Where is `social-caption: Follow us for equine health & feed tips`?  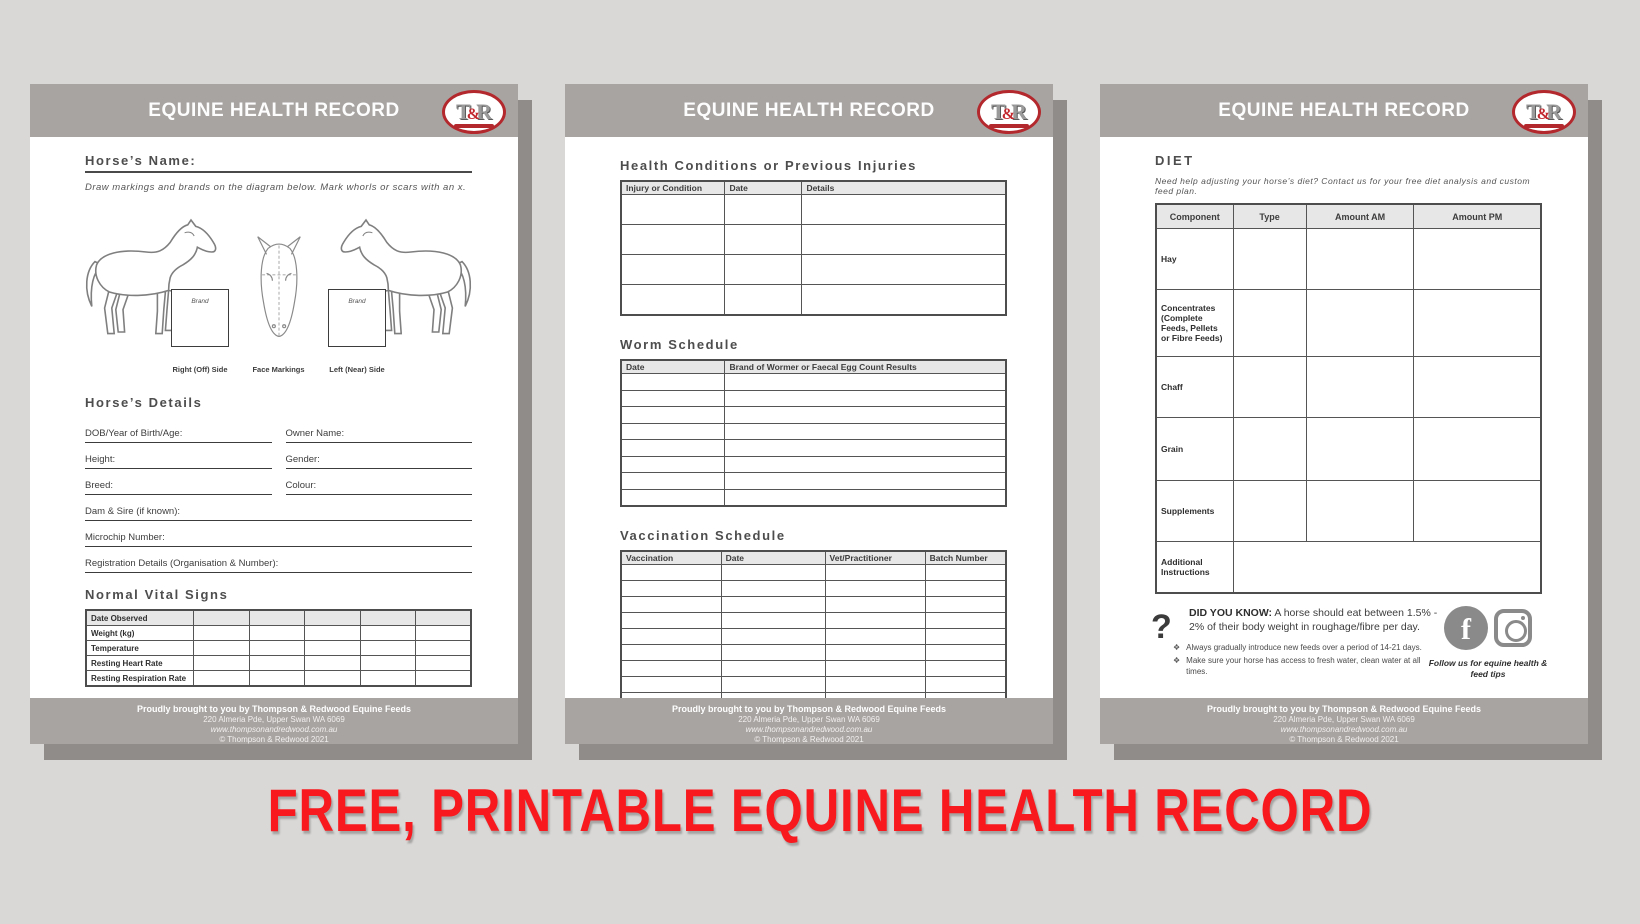
social-caption: Follow us for equine health & feed tips is located at coordinates (1488, 668).